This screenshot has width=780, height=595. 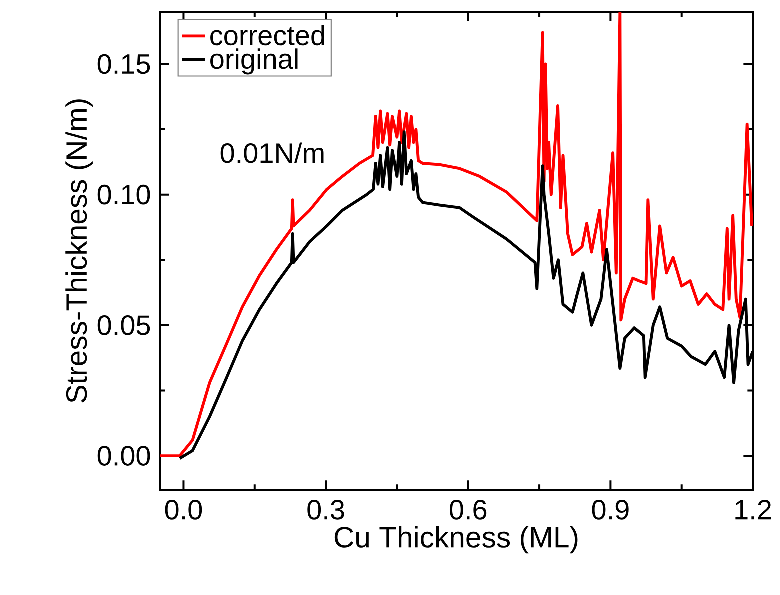 What do you see at coordinates (754, 510) in the screenshot?
I see `x-tick-label: 1.2` at bounding box center [754, 510].